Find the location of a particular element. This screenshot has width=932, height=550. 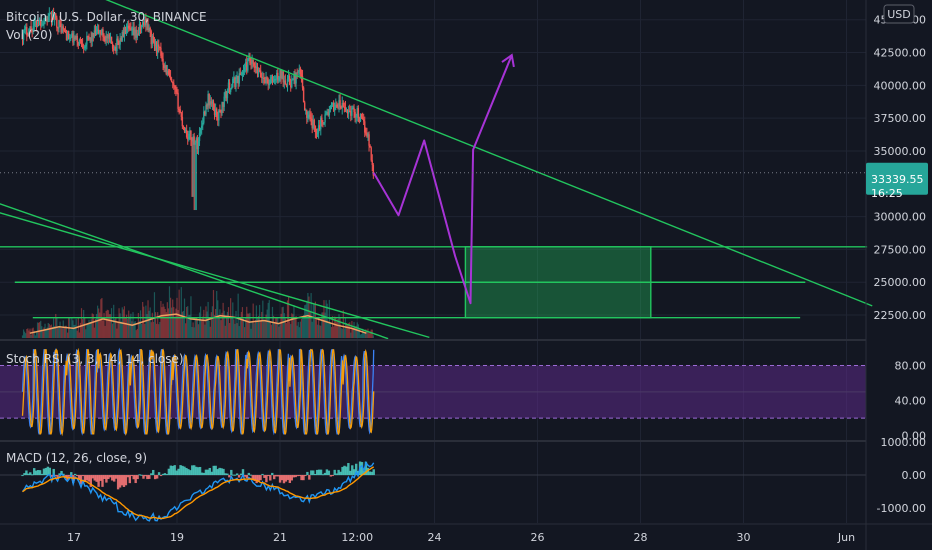

time-tick-label: 17 is located at coordinates (74, 537).